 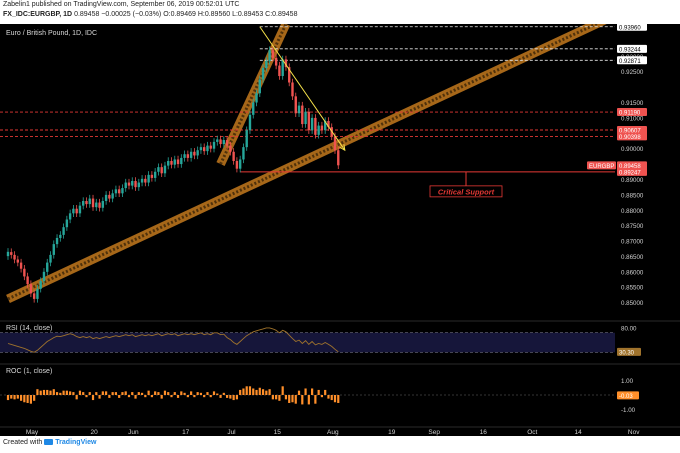 What do you see at coordinates (632, 303) in the screenshot?
I see `price-tick-label: 0.85000` at bounding box center [632, 303].